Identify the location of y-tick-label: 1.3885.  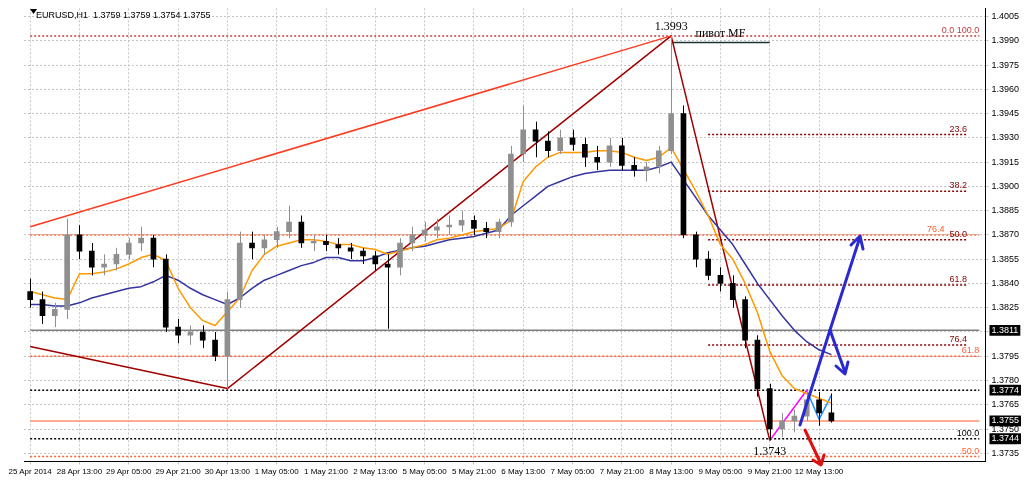
(1005, 210).